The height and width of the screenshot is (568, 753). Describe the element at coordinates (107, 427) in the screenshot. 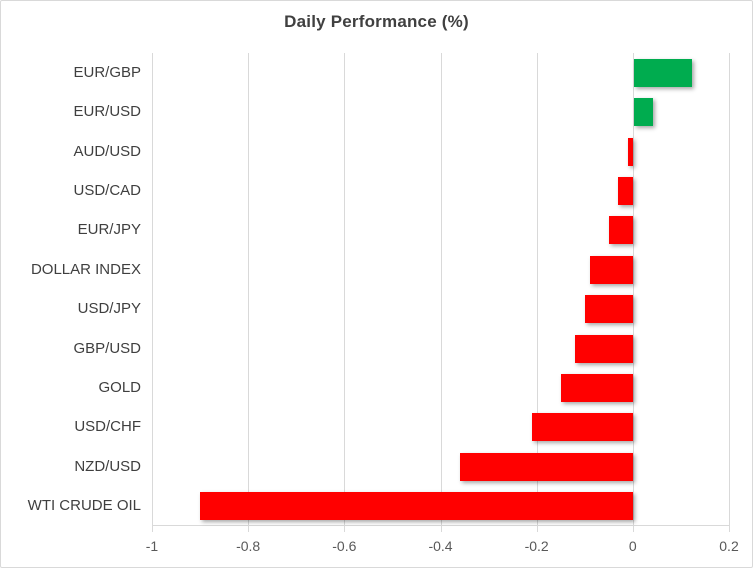

I see `category-label-usd-chf: USD/CHF` at that location.